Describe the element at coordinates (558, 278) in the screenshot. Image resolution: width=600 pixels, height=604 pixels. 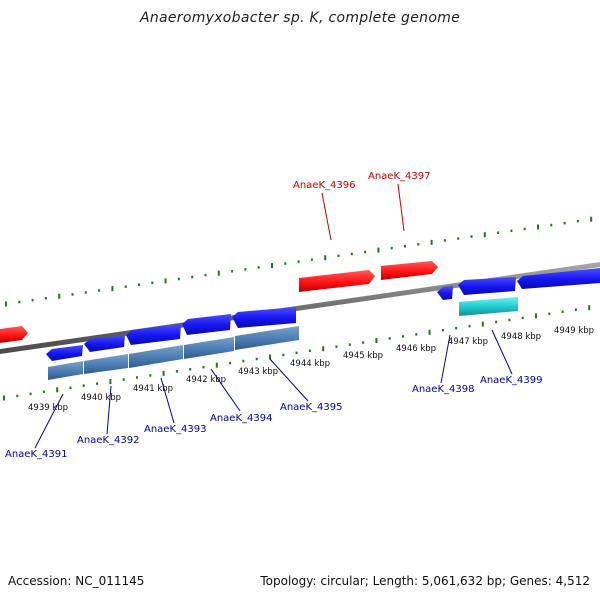
I see `gene-arrow-next` at that location.